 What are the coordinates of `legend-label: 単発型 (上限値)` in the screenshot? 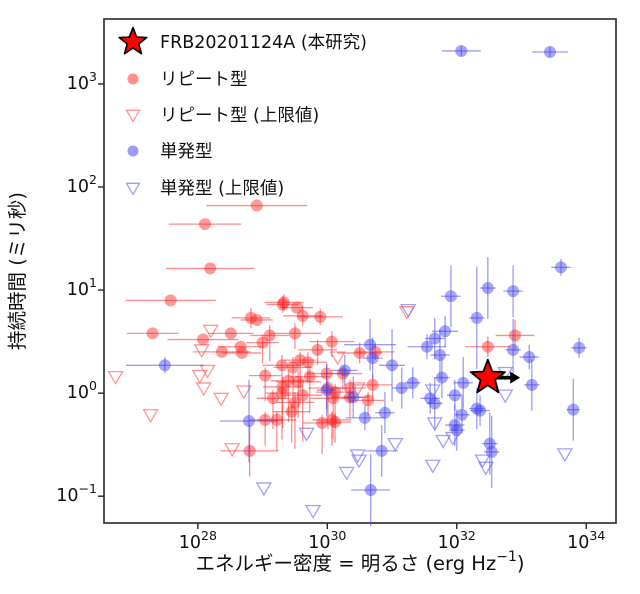 It's located at (222, 189).